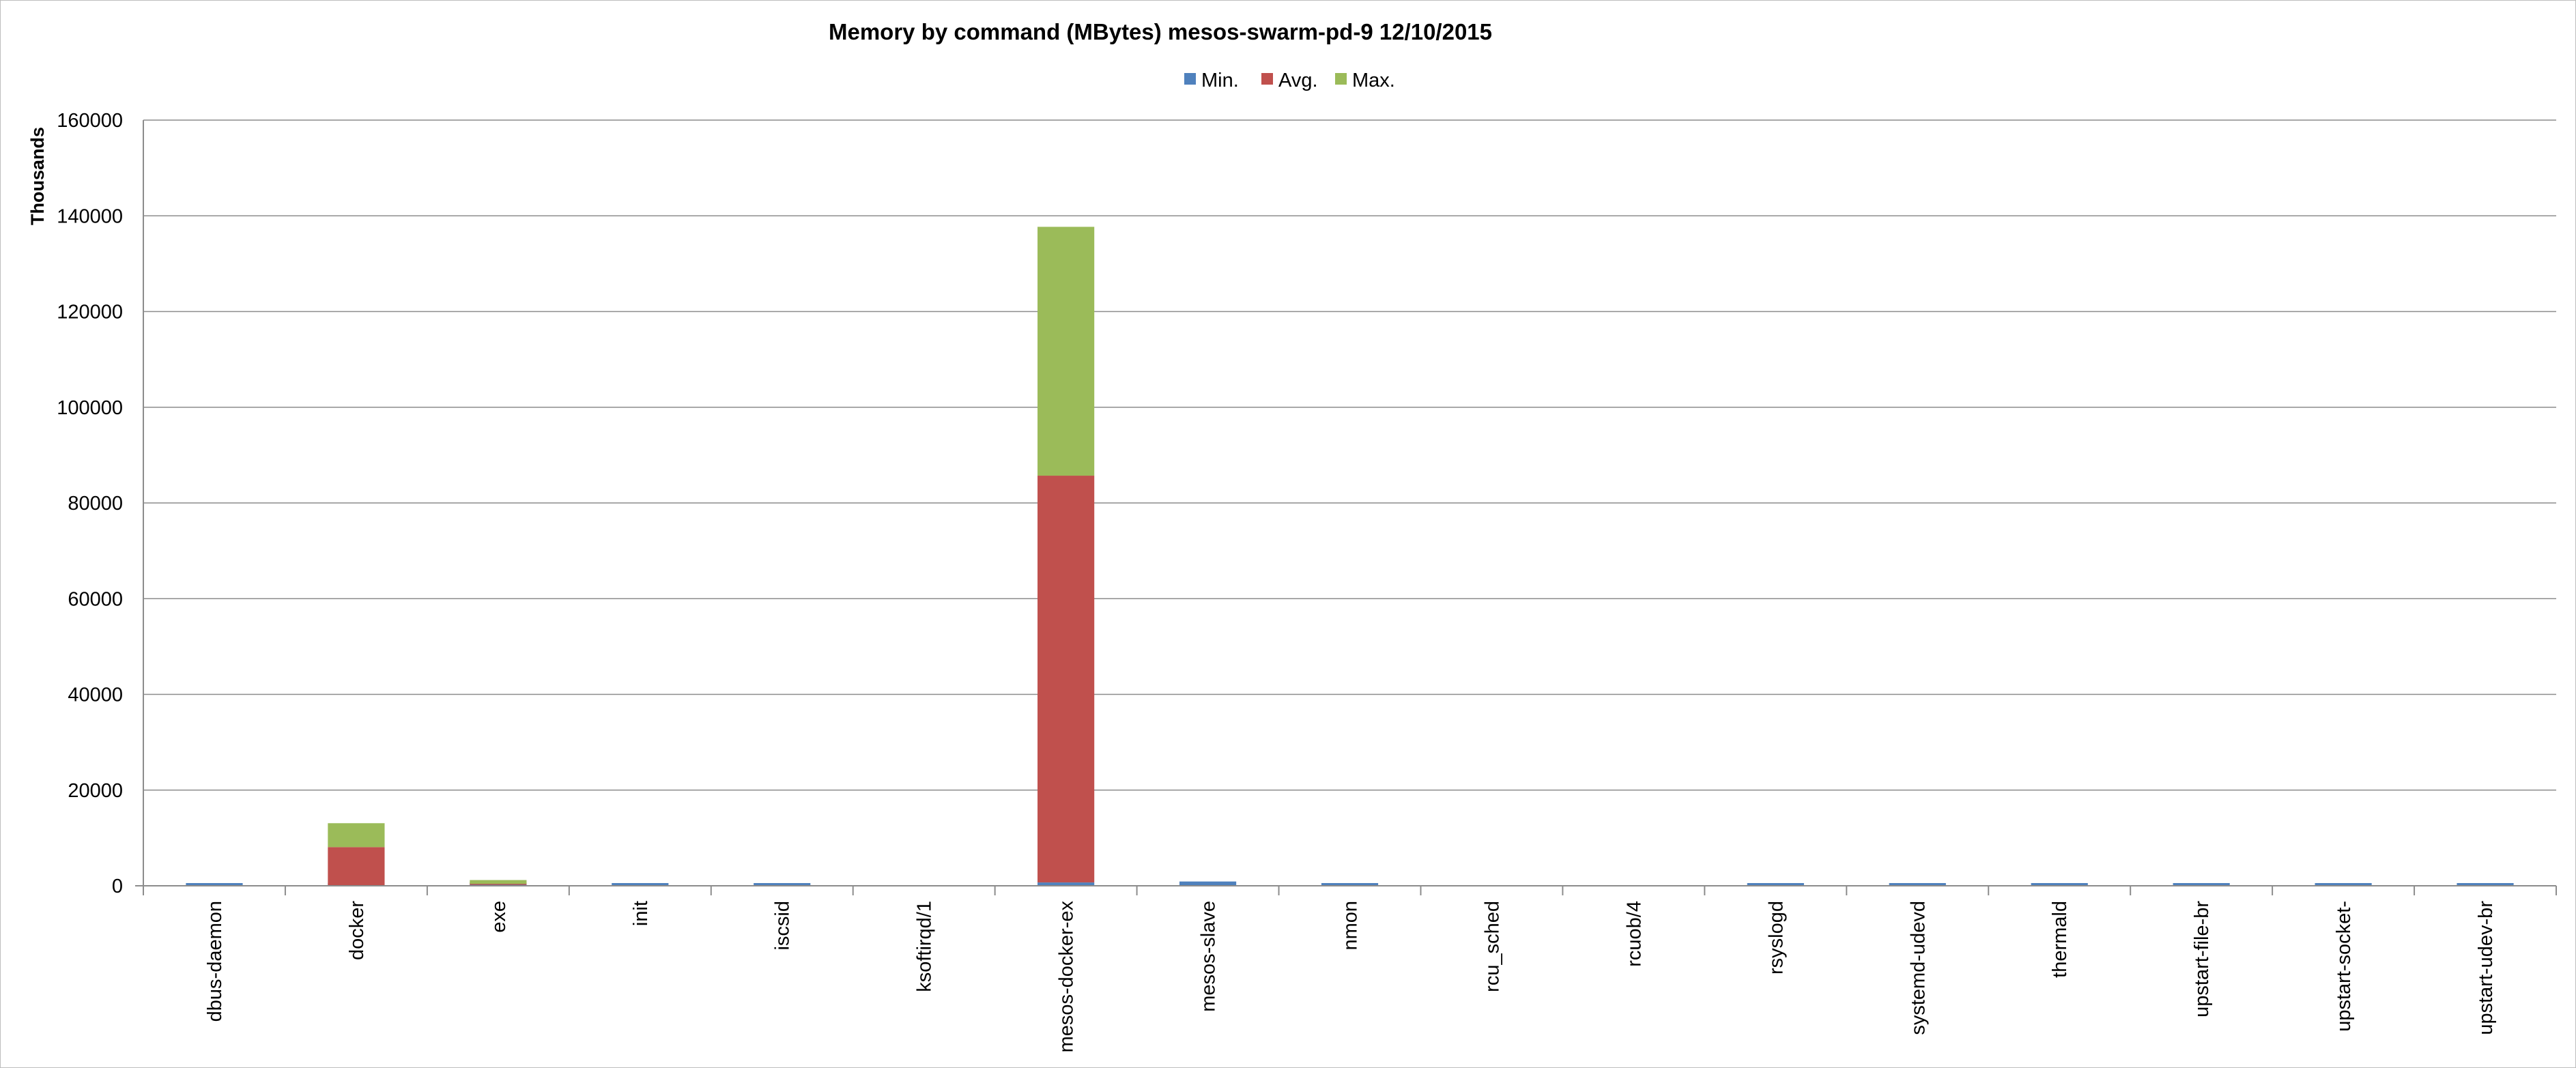  What do you see at coordinates (1373, 80) in the screenshot?
I see `legend-label: Max.` at bounding box center [1373, 80].